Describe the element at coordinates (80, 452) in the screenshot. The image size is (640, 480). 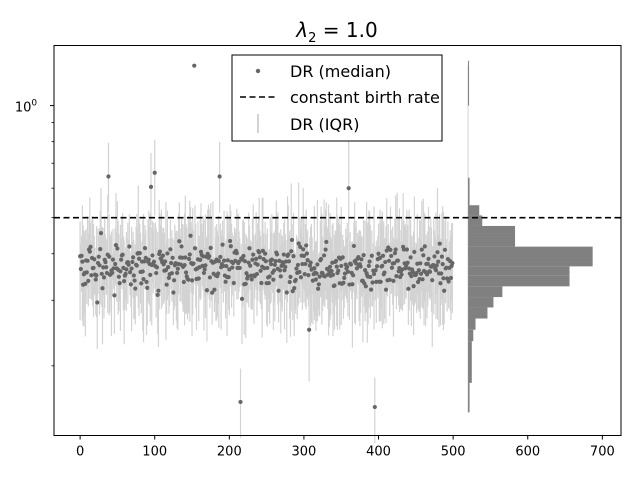
I see `x-tick-label: 0` at that location.